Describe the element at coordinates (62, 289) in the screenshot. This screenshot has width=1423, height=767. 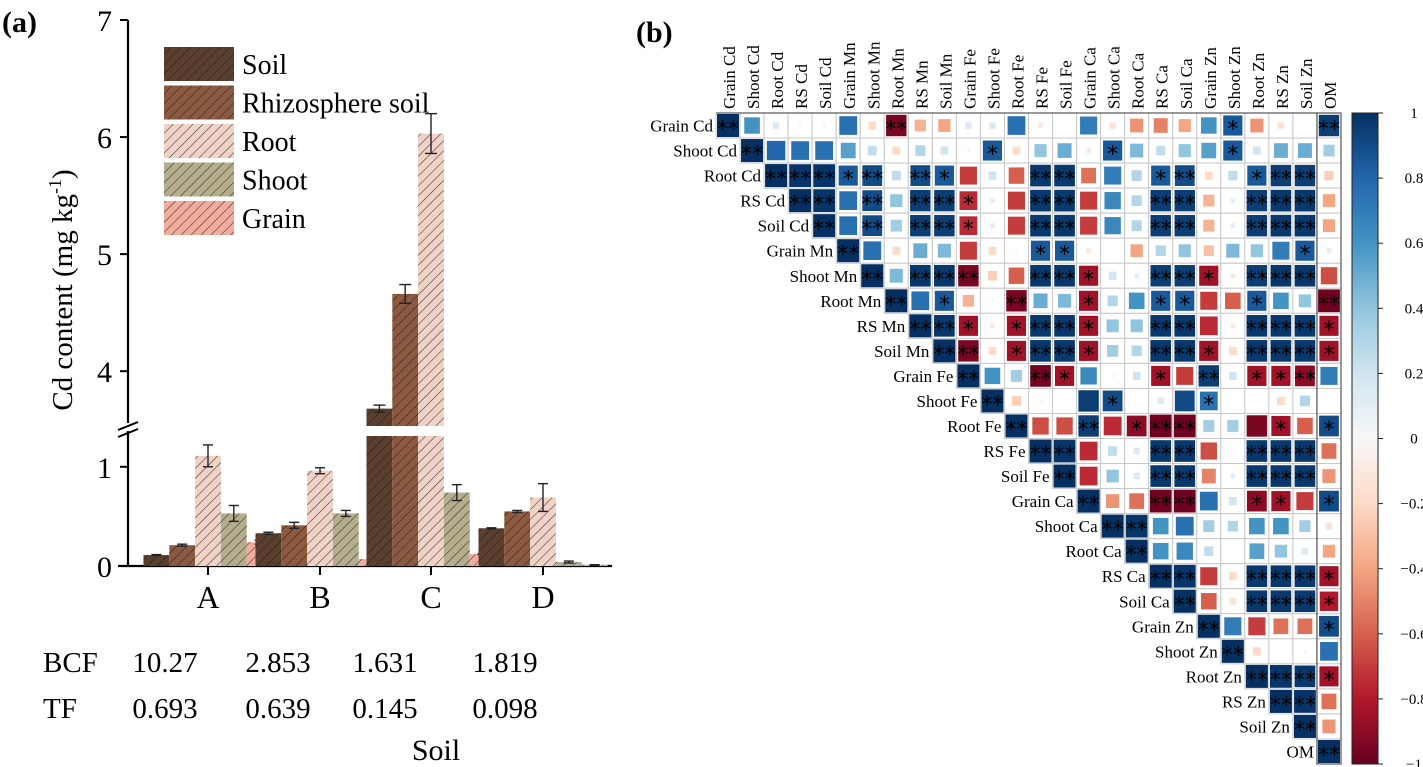
I see `svg-text: Cd content (mg kg-1)` at that location.